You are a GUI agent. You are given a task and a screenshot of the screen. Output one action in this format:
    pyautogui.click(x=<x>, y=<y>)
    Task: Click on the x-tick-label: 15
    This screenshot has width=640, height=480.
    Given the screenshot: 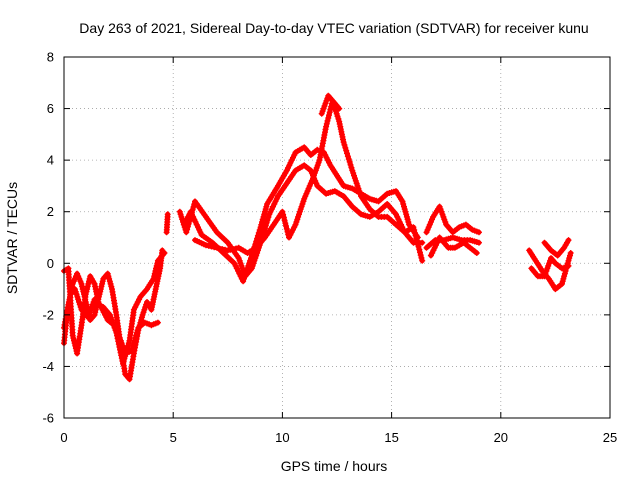 What is the action you would take?
    pyautogui.click(x=391, y=437)
    